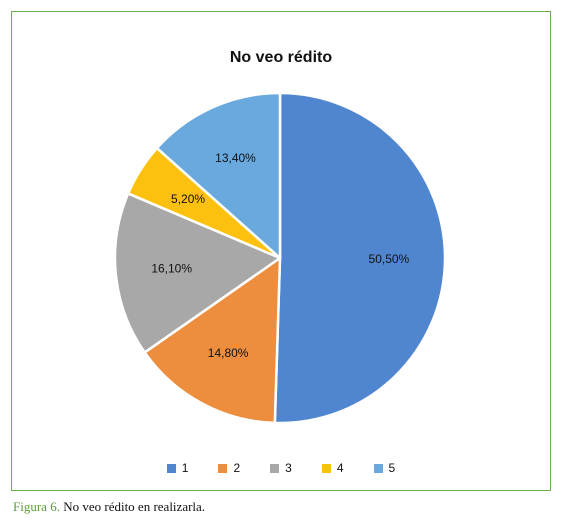 This screenshot has height=524, width=567. Describe the element at coordinates (392, 468) in the screenshot. I see `legend-label-5: 5` at that location.